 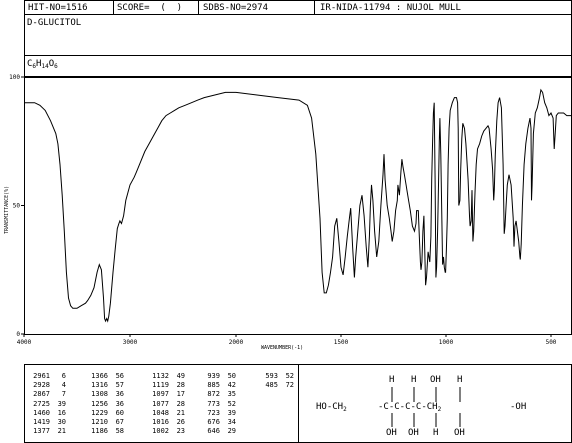 What do you see at coordinates (107, 403) in the screenshot?
I see `peak-row: 1256 36` at bounding box center [107, 403].